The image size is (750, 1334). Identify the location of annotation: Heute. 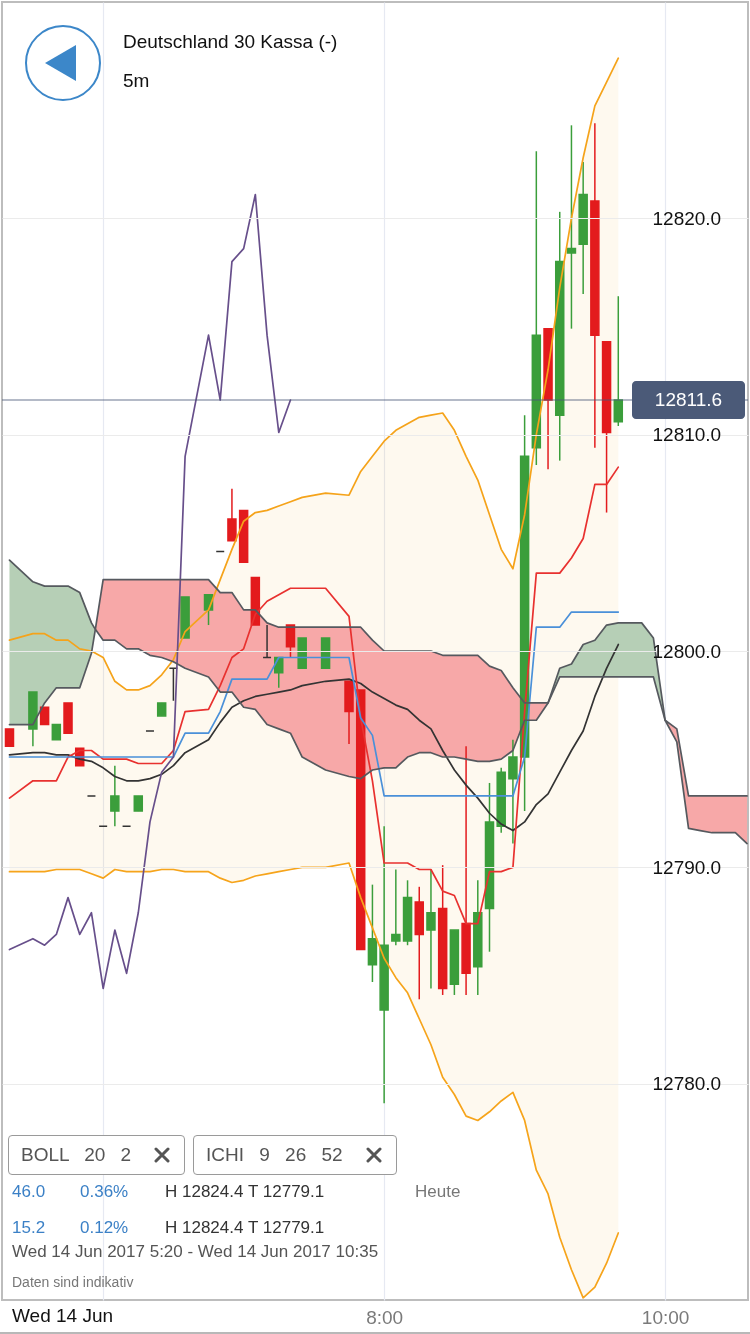
(438, 1192).